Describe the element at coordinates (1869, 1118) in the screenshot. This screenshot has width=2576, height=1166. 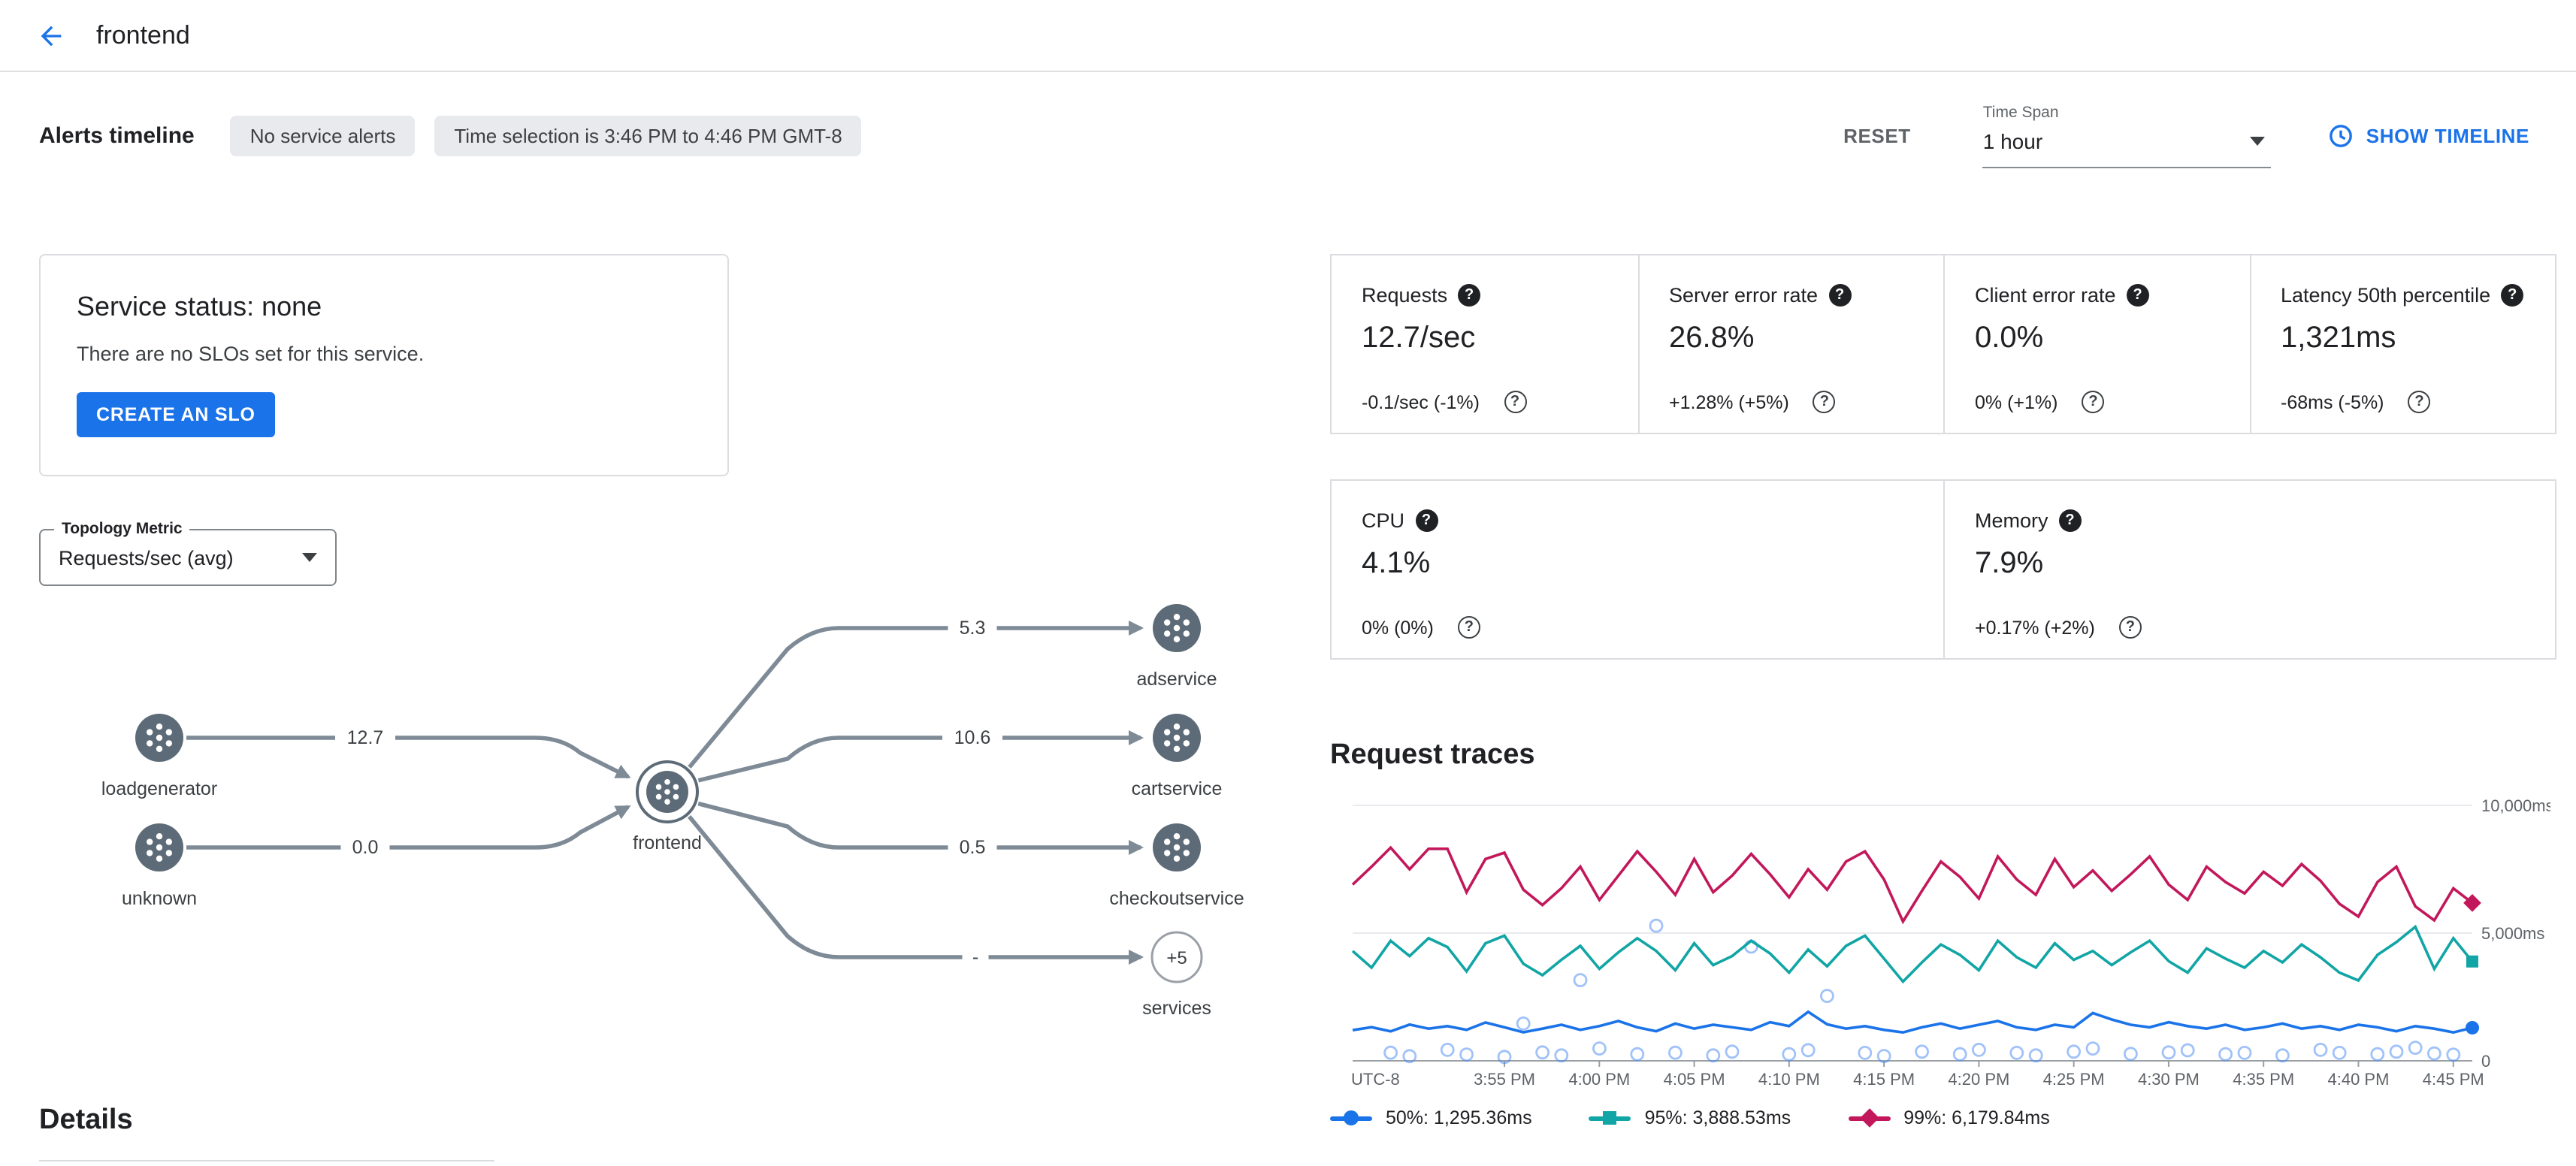
I see `legend-marker` at that location.